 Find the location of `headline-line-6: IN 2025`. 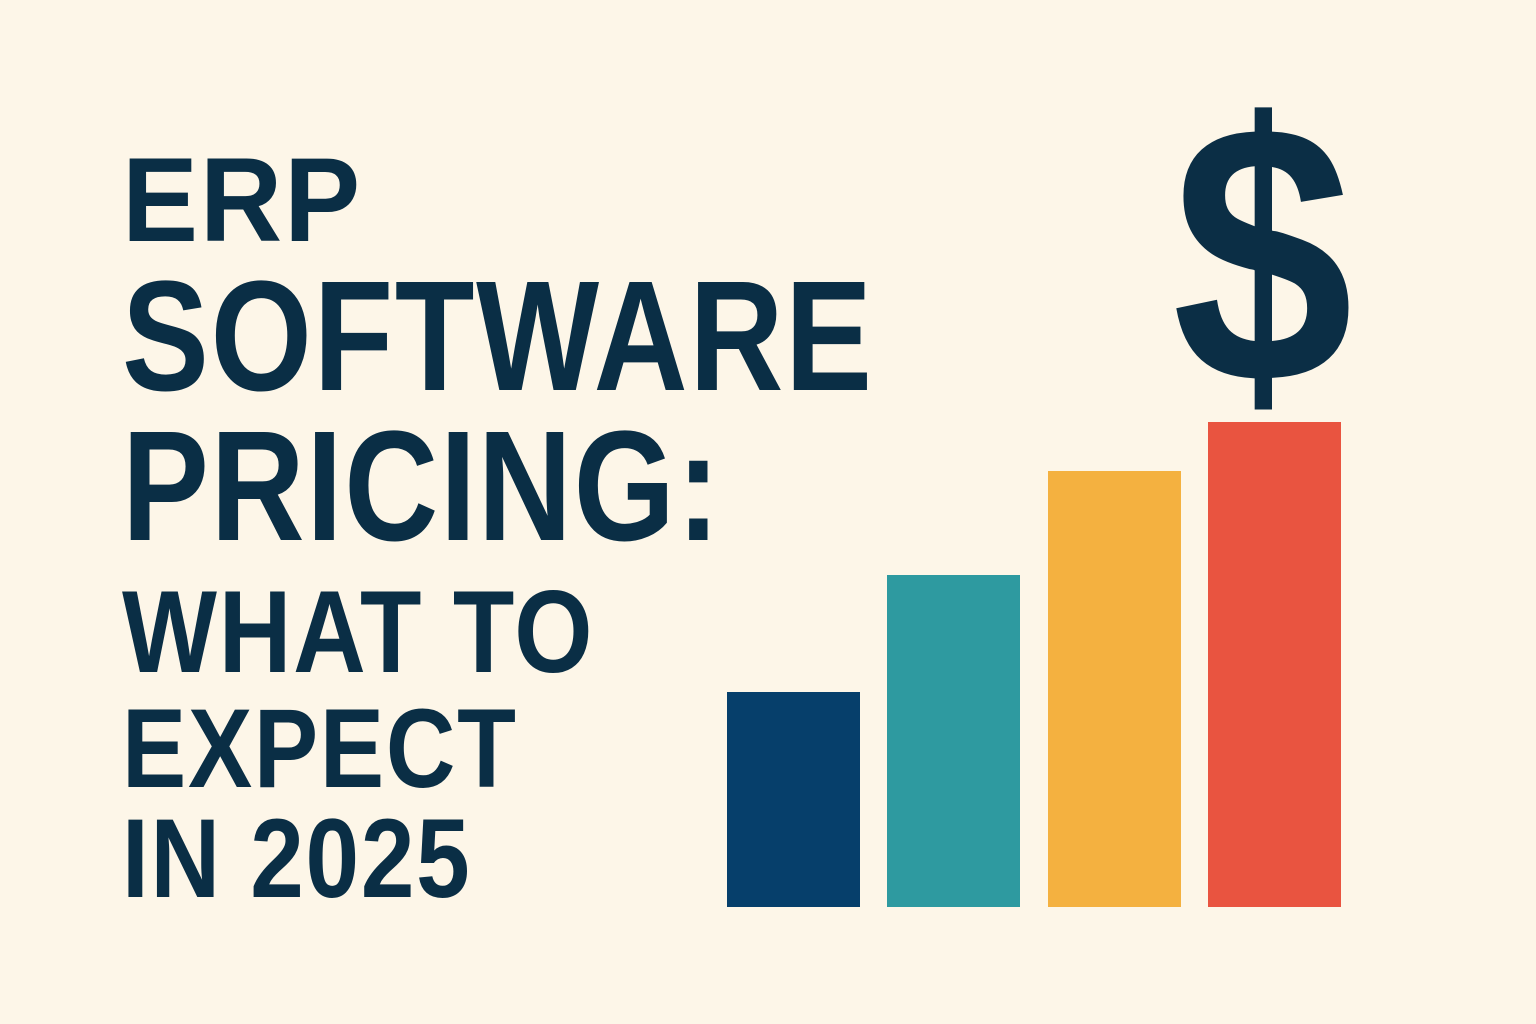

headline-line-6: IN 2025 is located at coordinates (297, 858).